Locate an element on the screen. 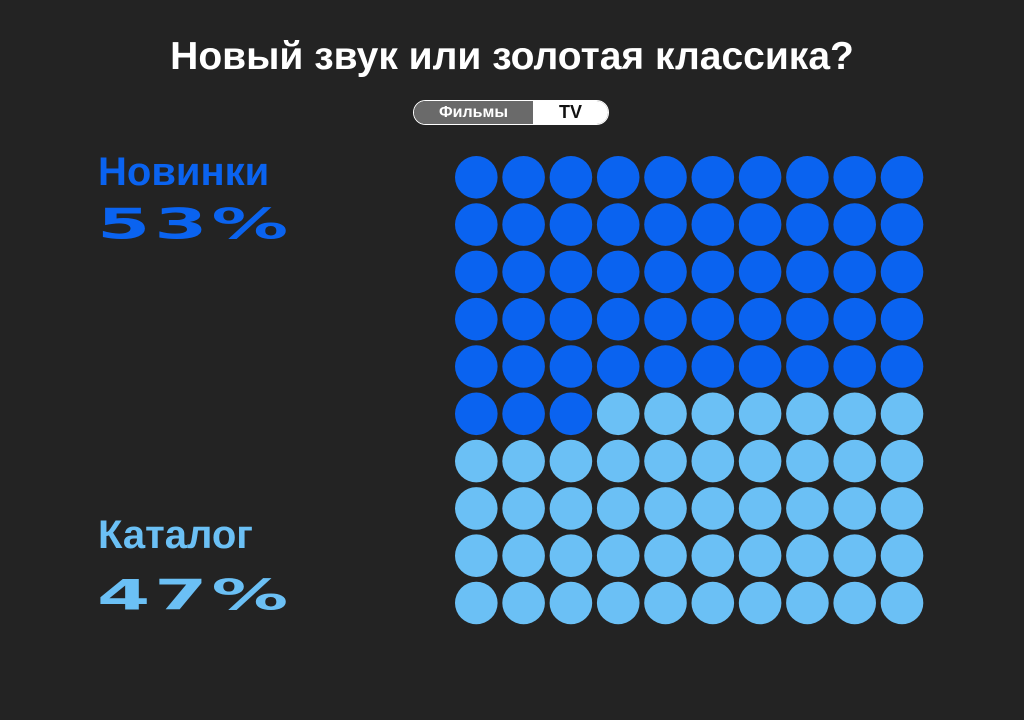 The image size is (1024, 720). toggle-option-tv: TV is located at coordinates (570, 112).